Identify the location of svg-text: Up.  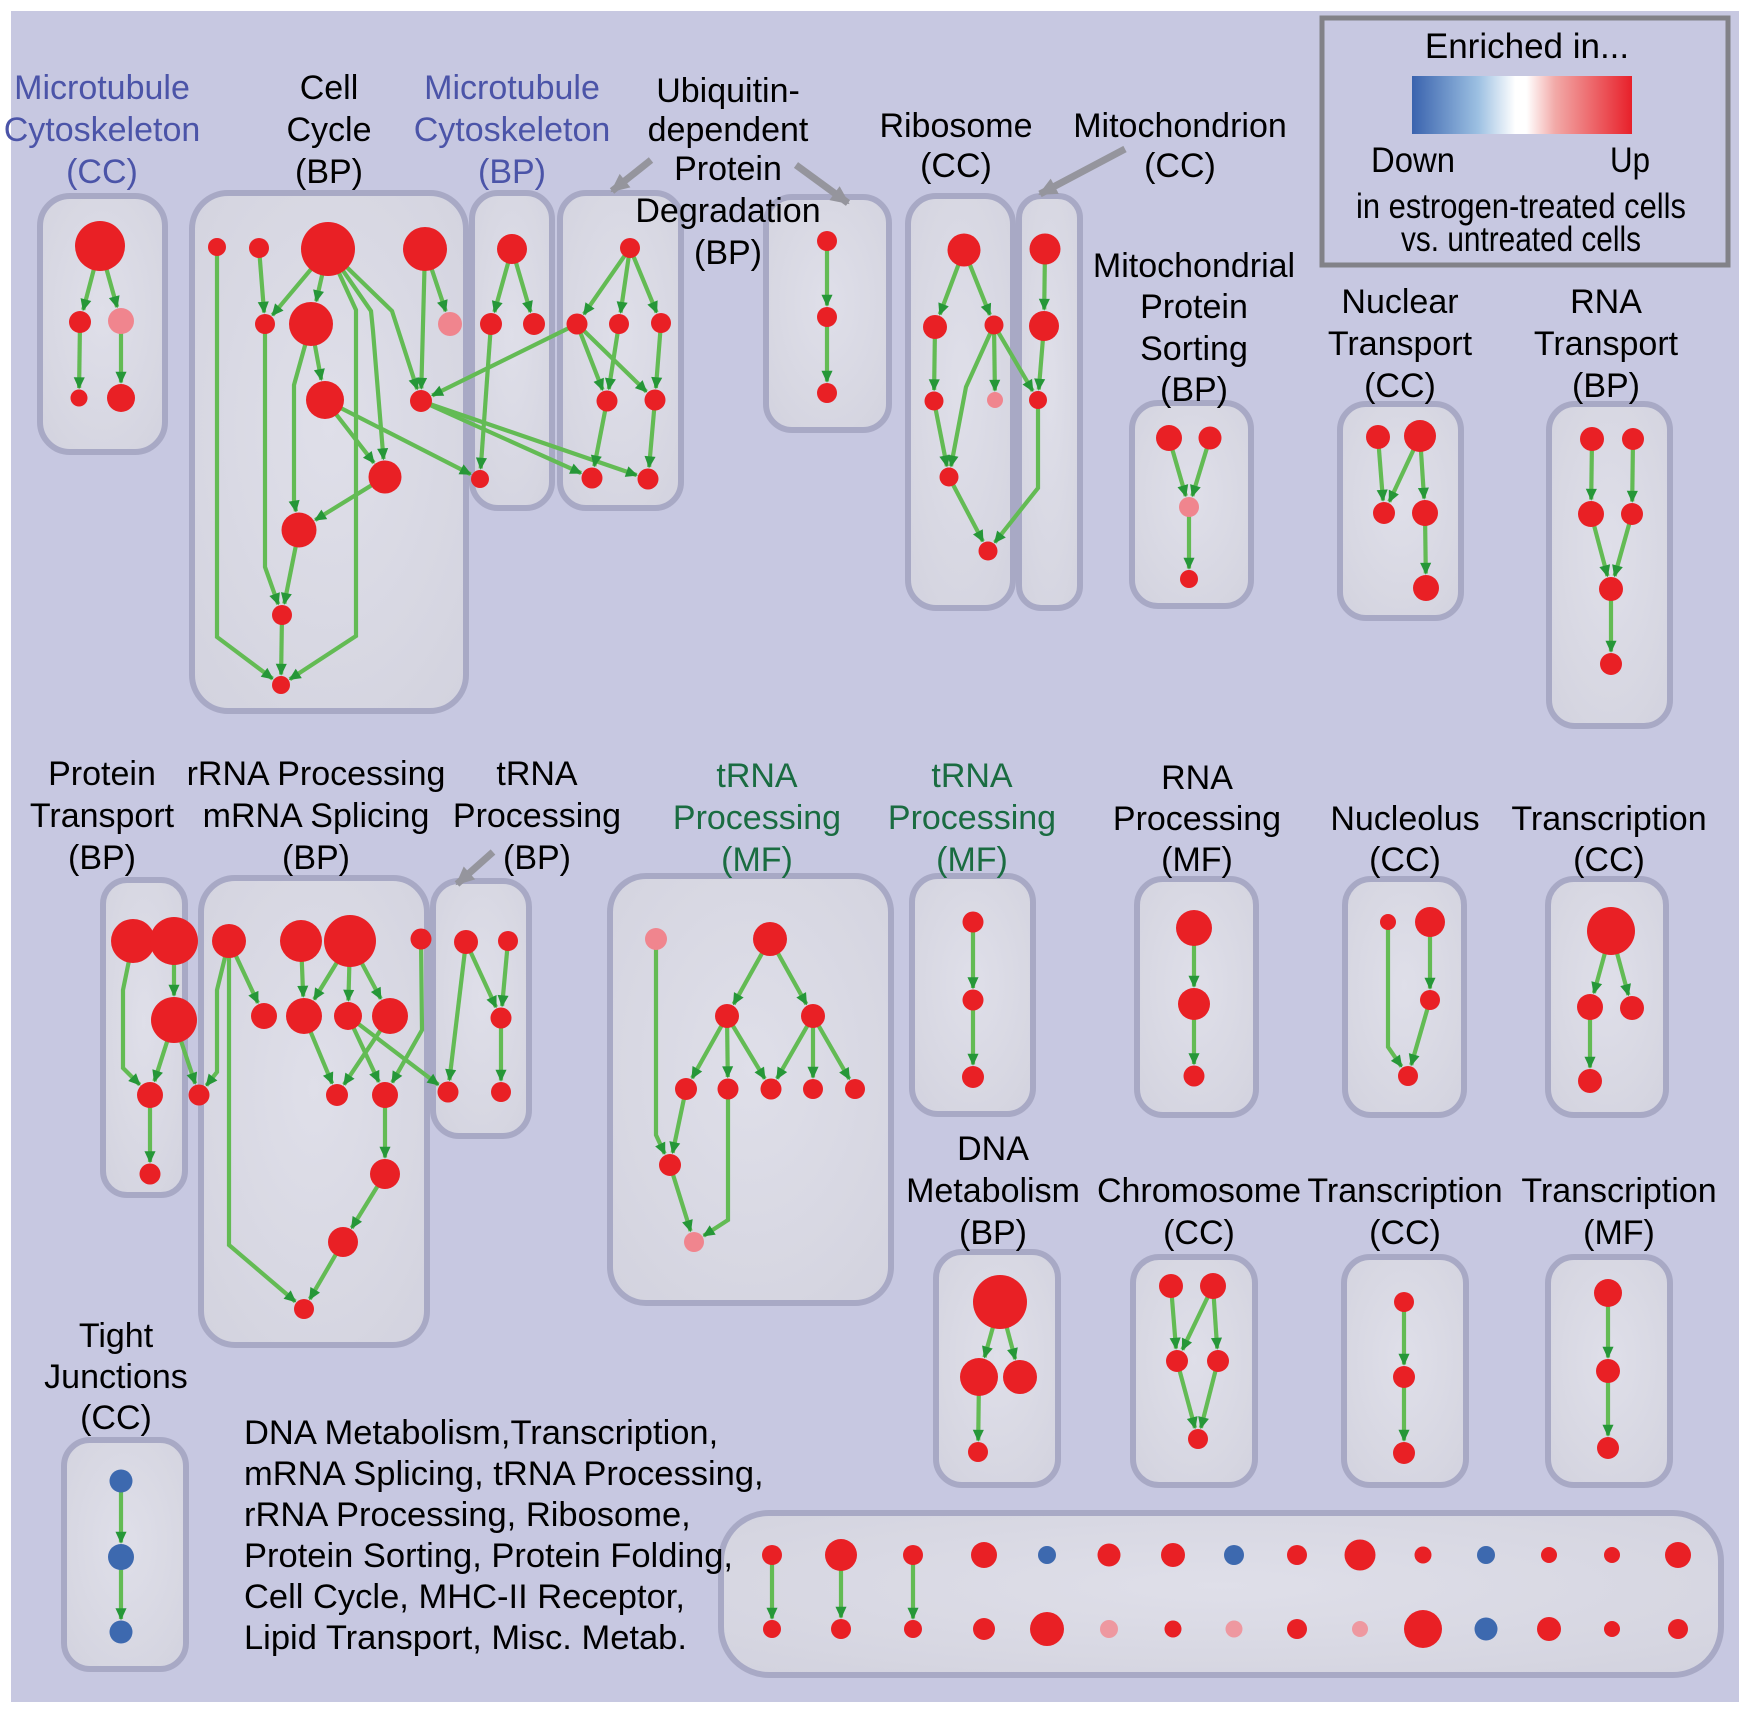
(1630, 160).